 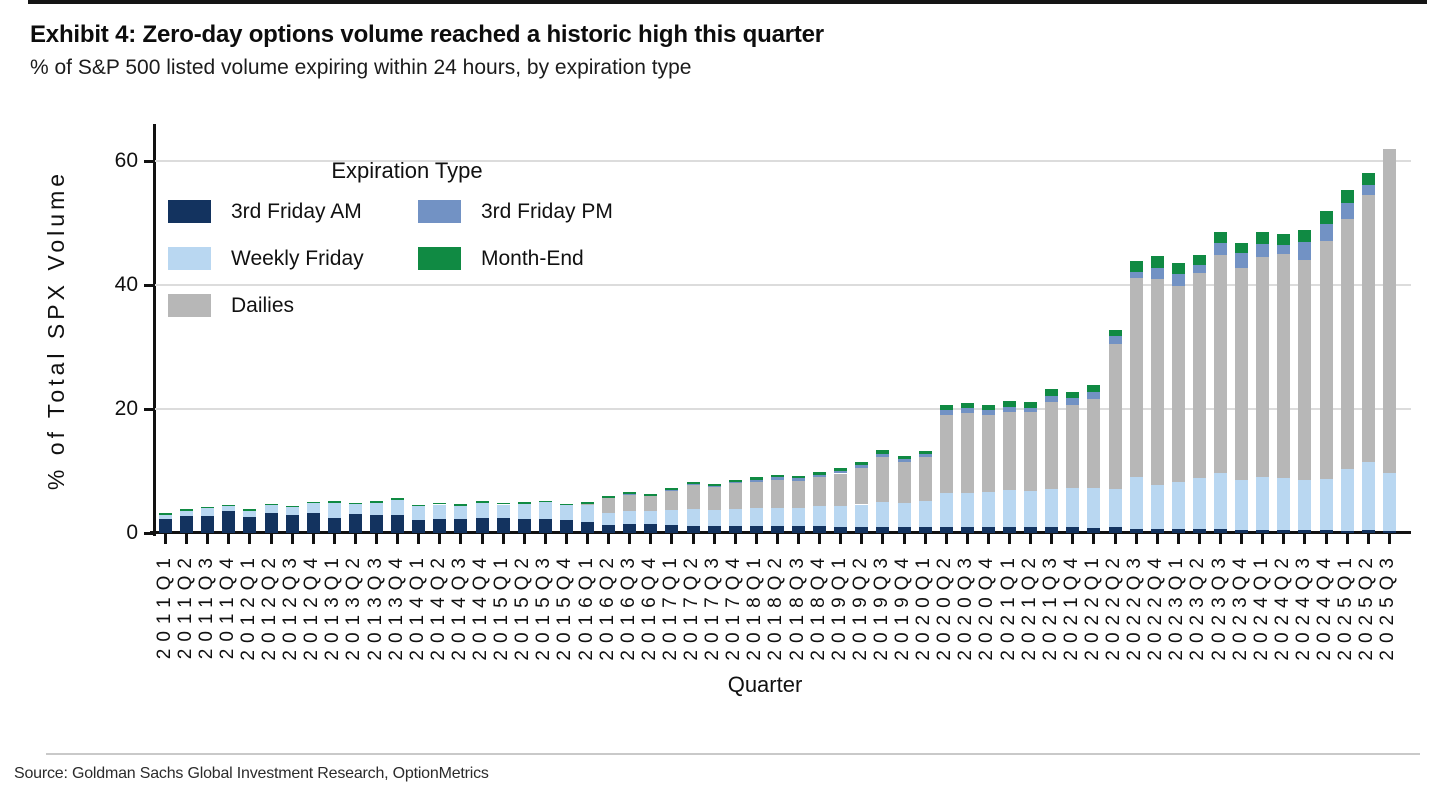 What do you see at coordinates (691, 606) in the screenshot?
I see `x-tick-label-2017Q2: 2017Q2` at bounding box center [691, 606].